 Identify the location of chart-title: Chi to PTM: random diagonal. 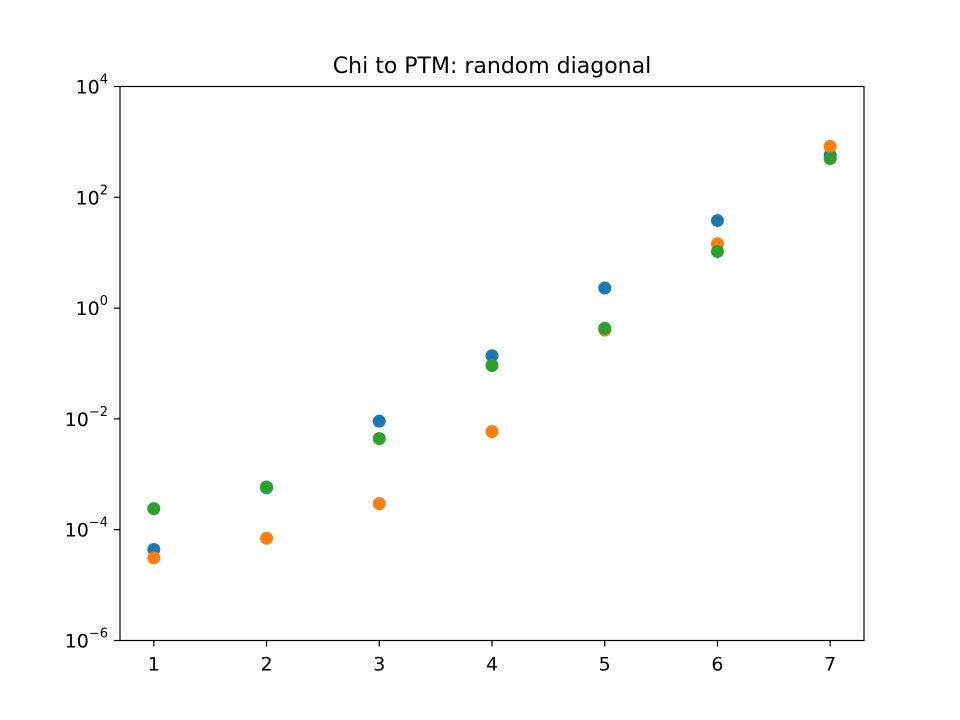
(492, 66).